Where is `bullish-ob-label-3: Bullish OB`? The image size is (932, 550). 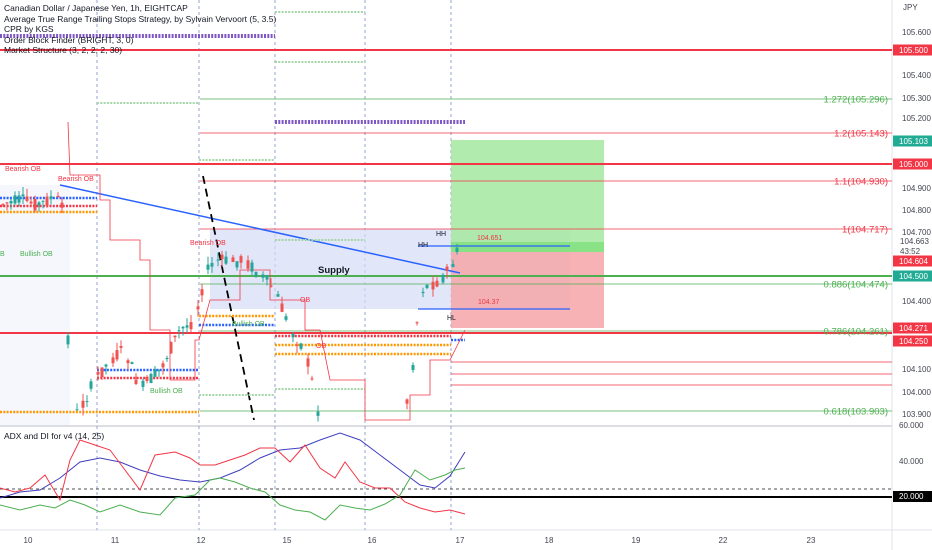
bullish-ob-label-3: Bullish OB is located at coordinates (166, 391).